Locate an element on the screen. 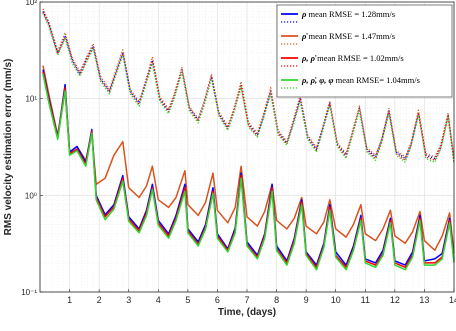 This screenshot has width=456, height=331. x-tick-label: 5 is located at coordinates (187, 300).